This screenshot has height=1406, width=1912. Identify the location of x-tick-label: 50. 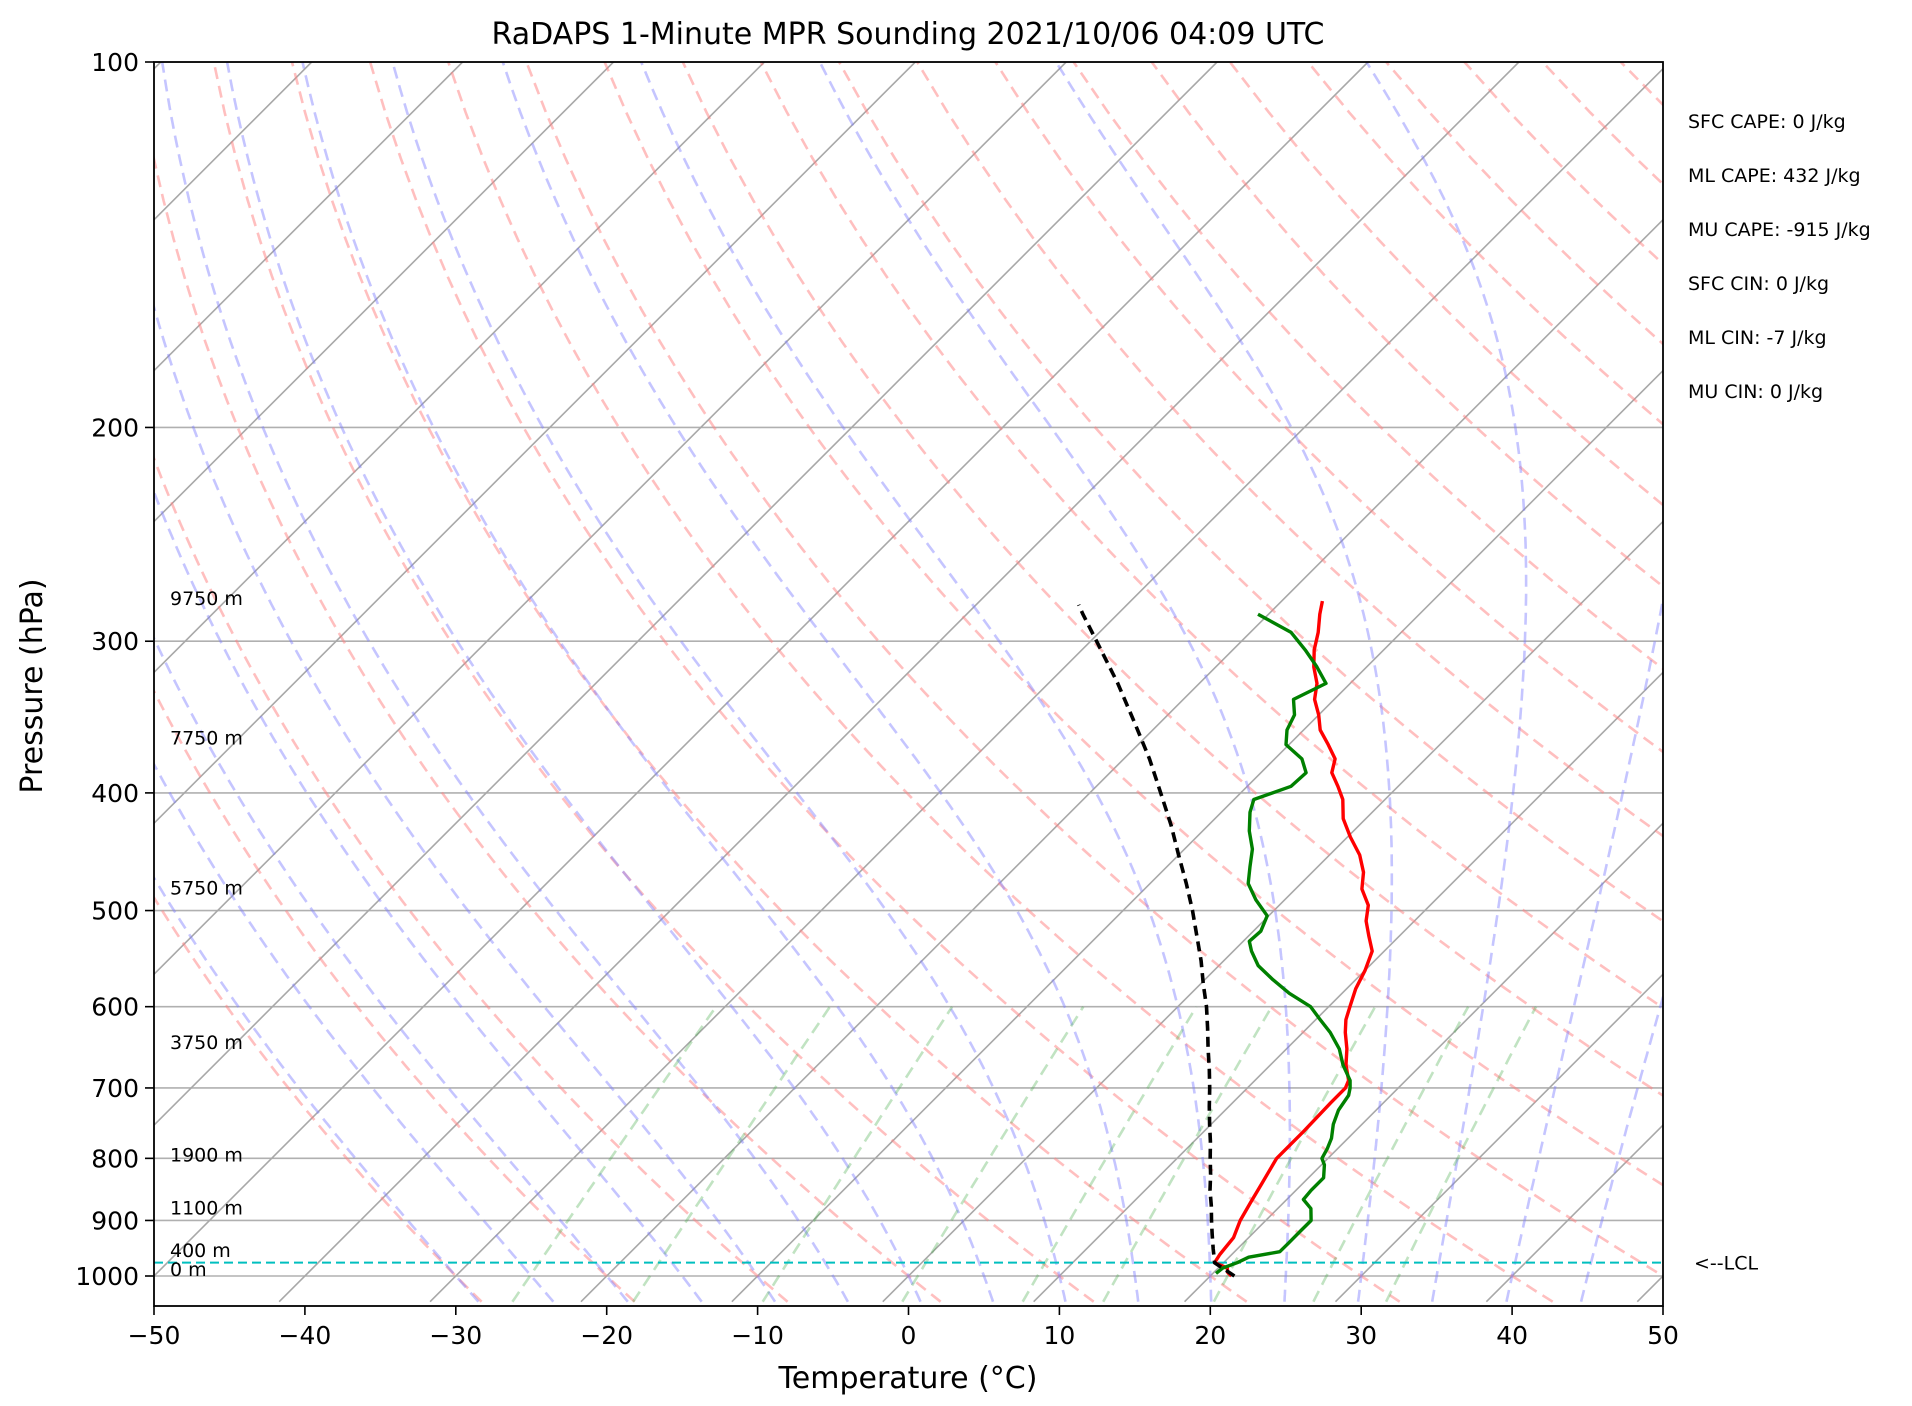
(1663, 1335).